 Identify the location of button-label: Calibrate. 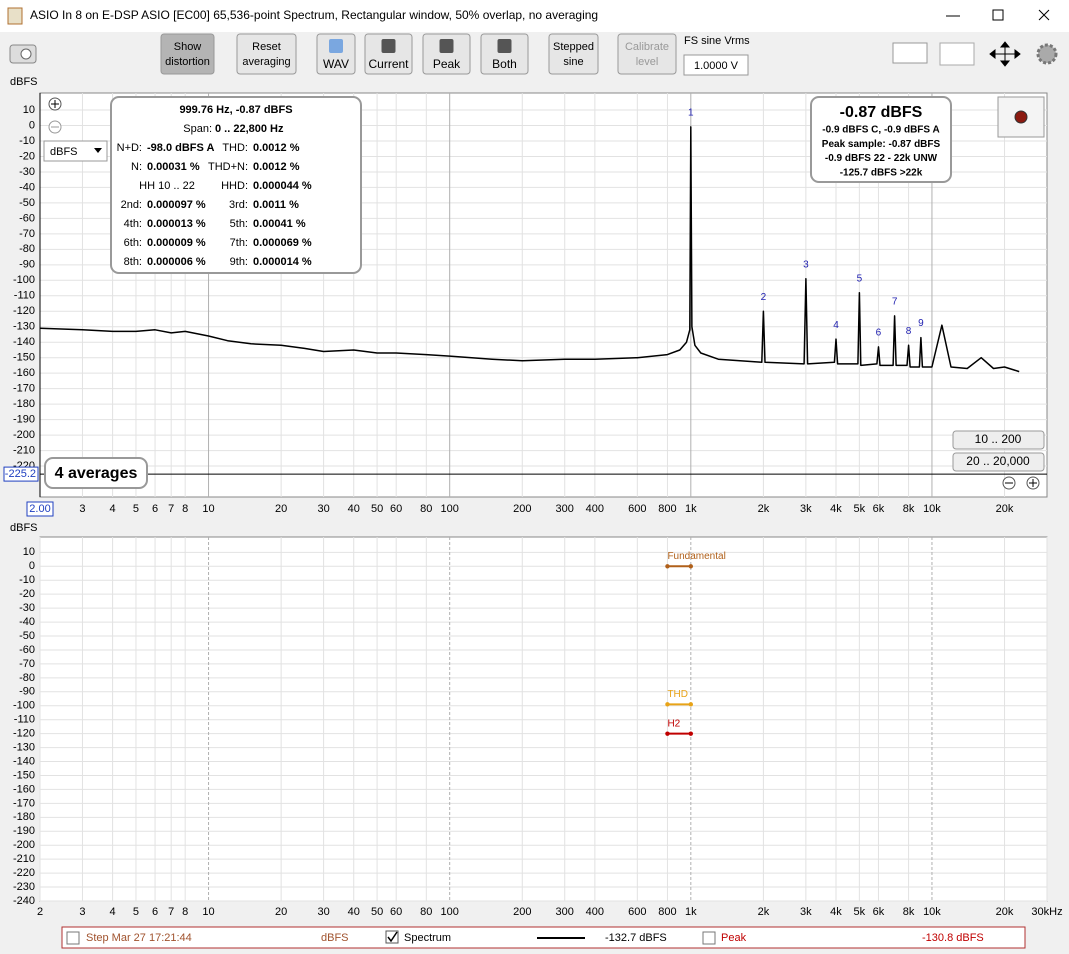
(647, 47).